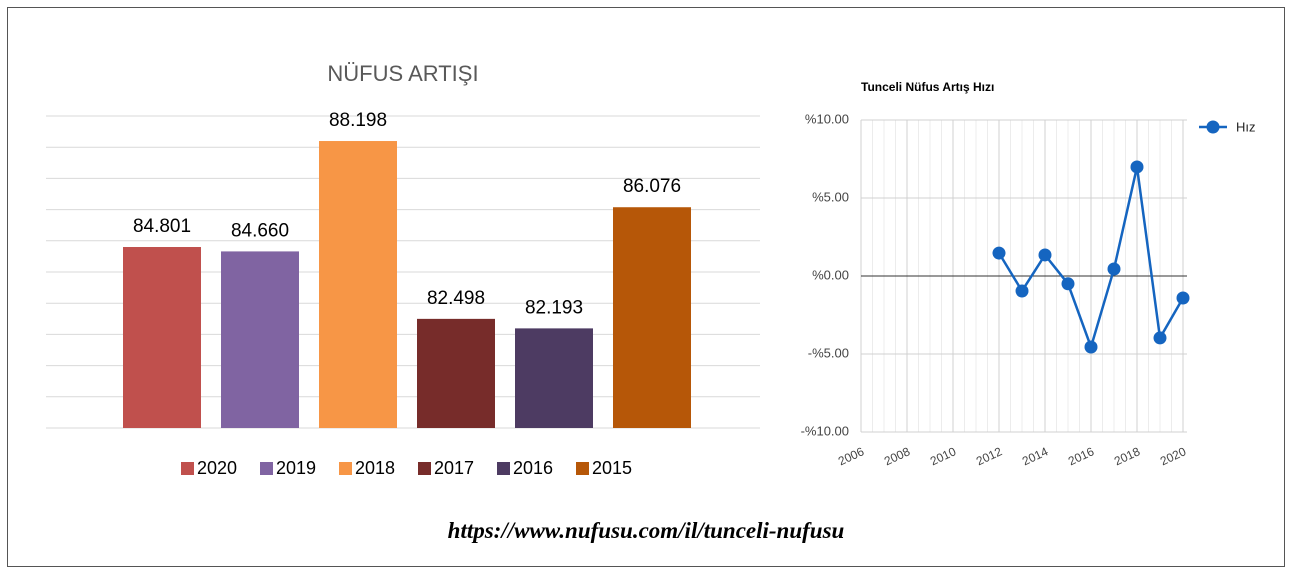 This screenshot has width=1292, height=574. What do you see at coordinates (358, 120) in the screenshot?
I see `data-label: 88.198` at bounding box center [358, 120].